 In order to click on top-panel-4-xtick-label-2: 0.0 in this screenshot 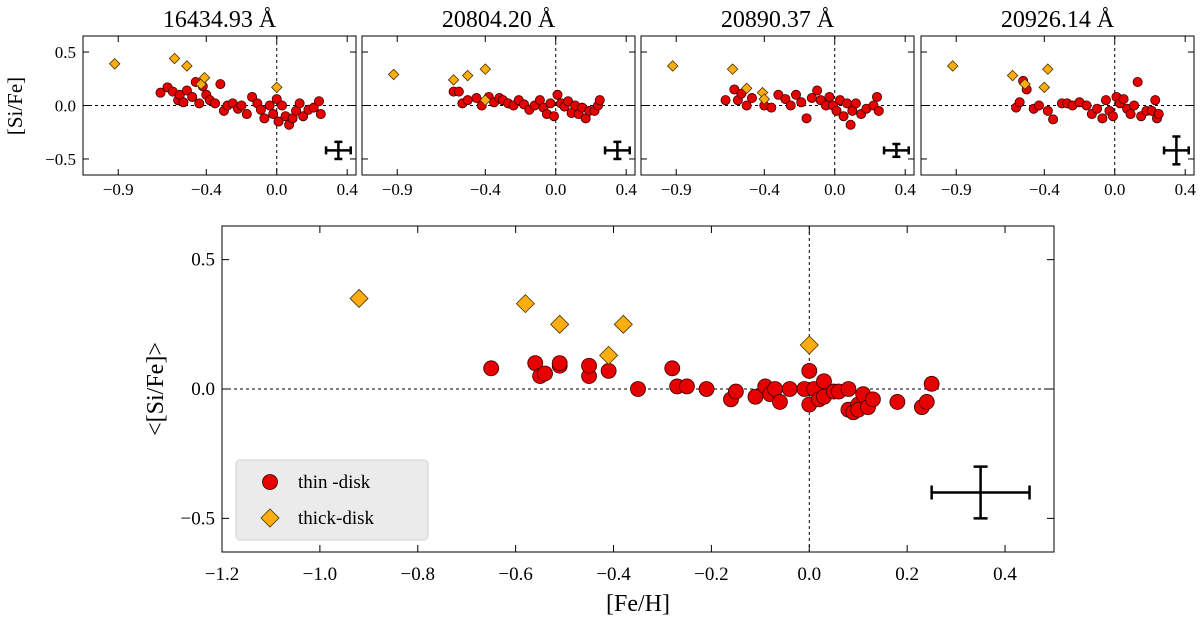, I will do `click(1114, 189)`.